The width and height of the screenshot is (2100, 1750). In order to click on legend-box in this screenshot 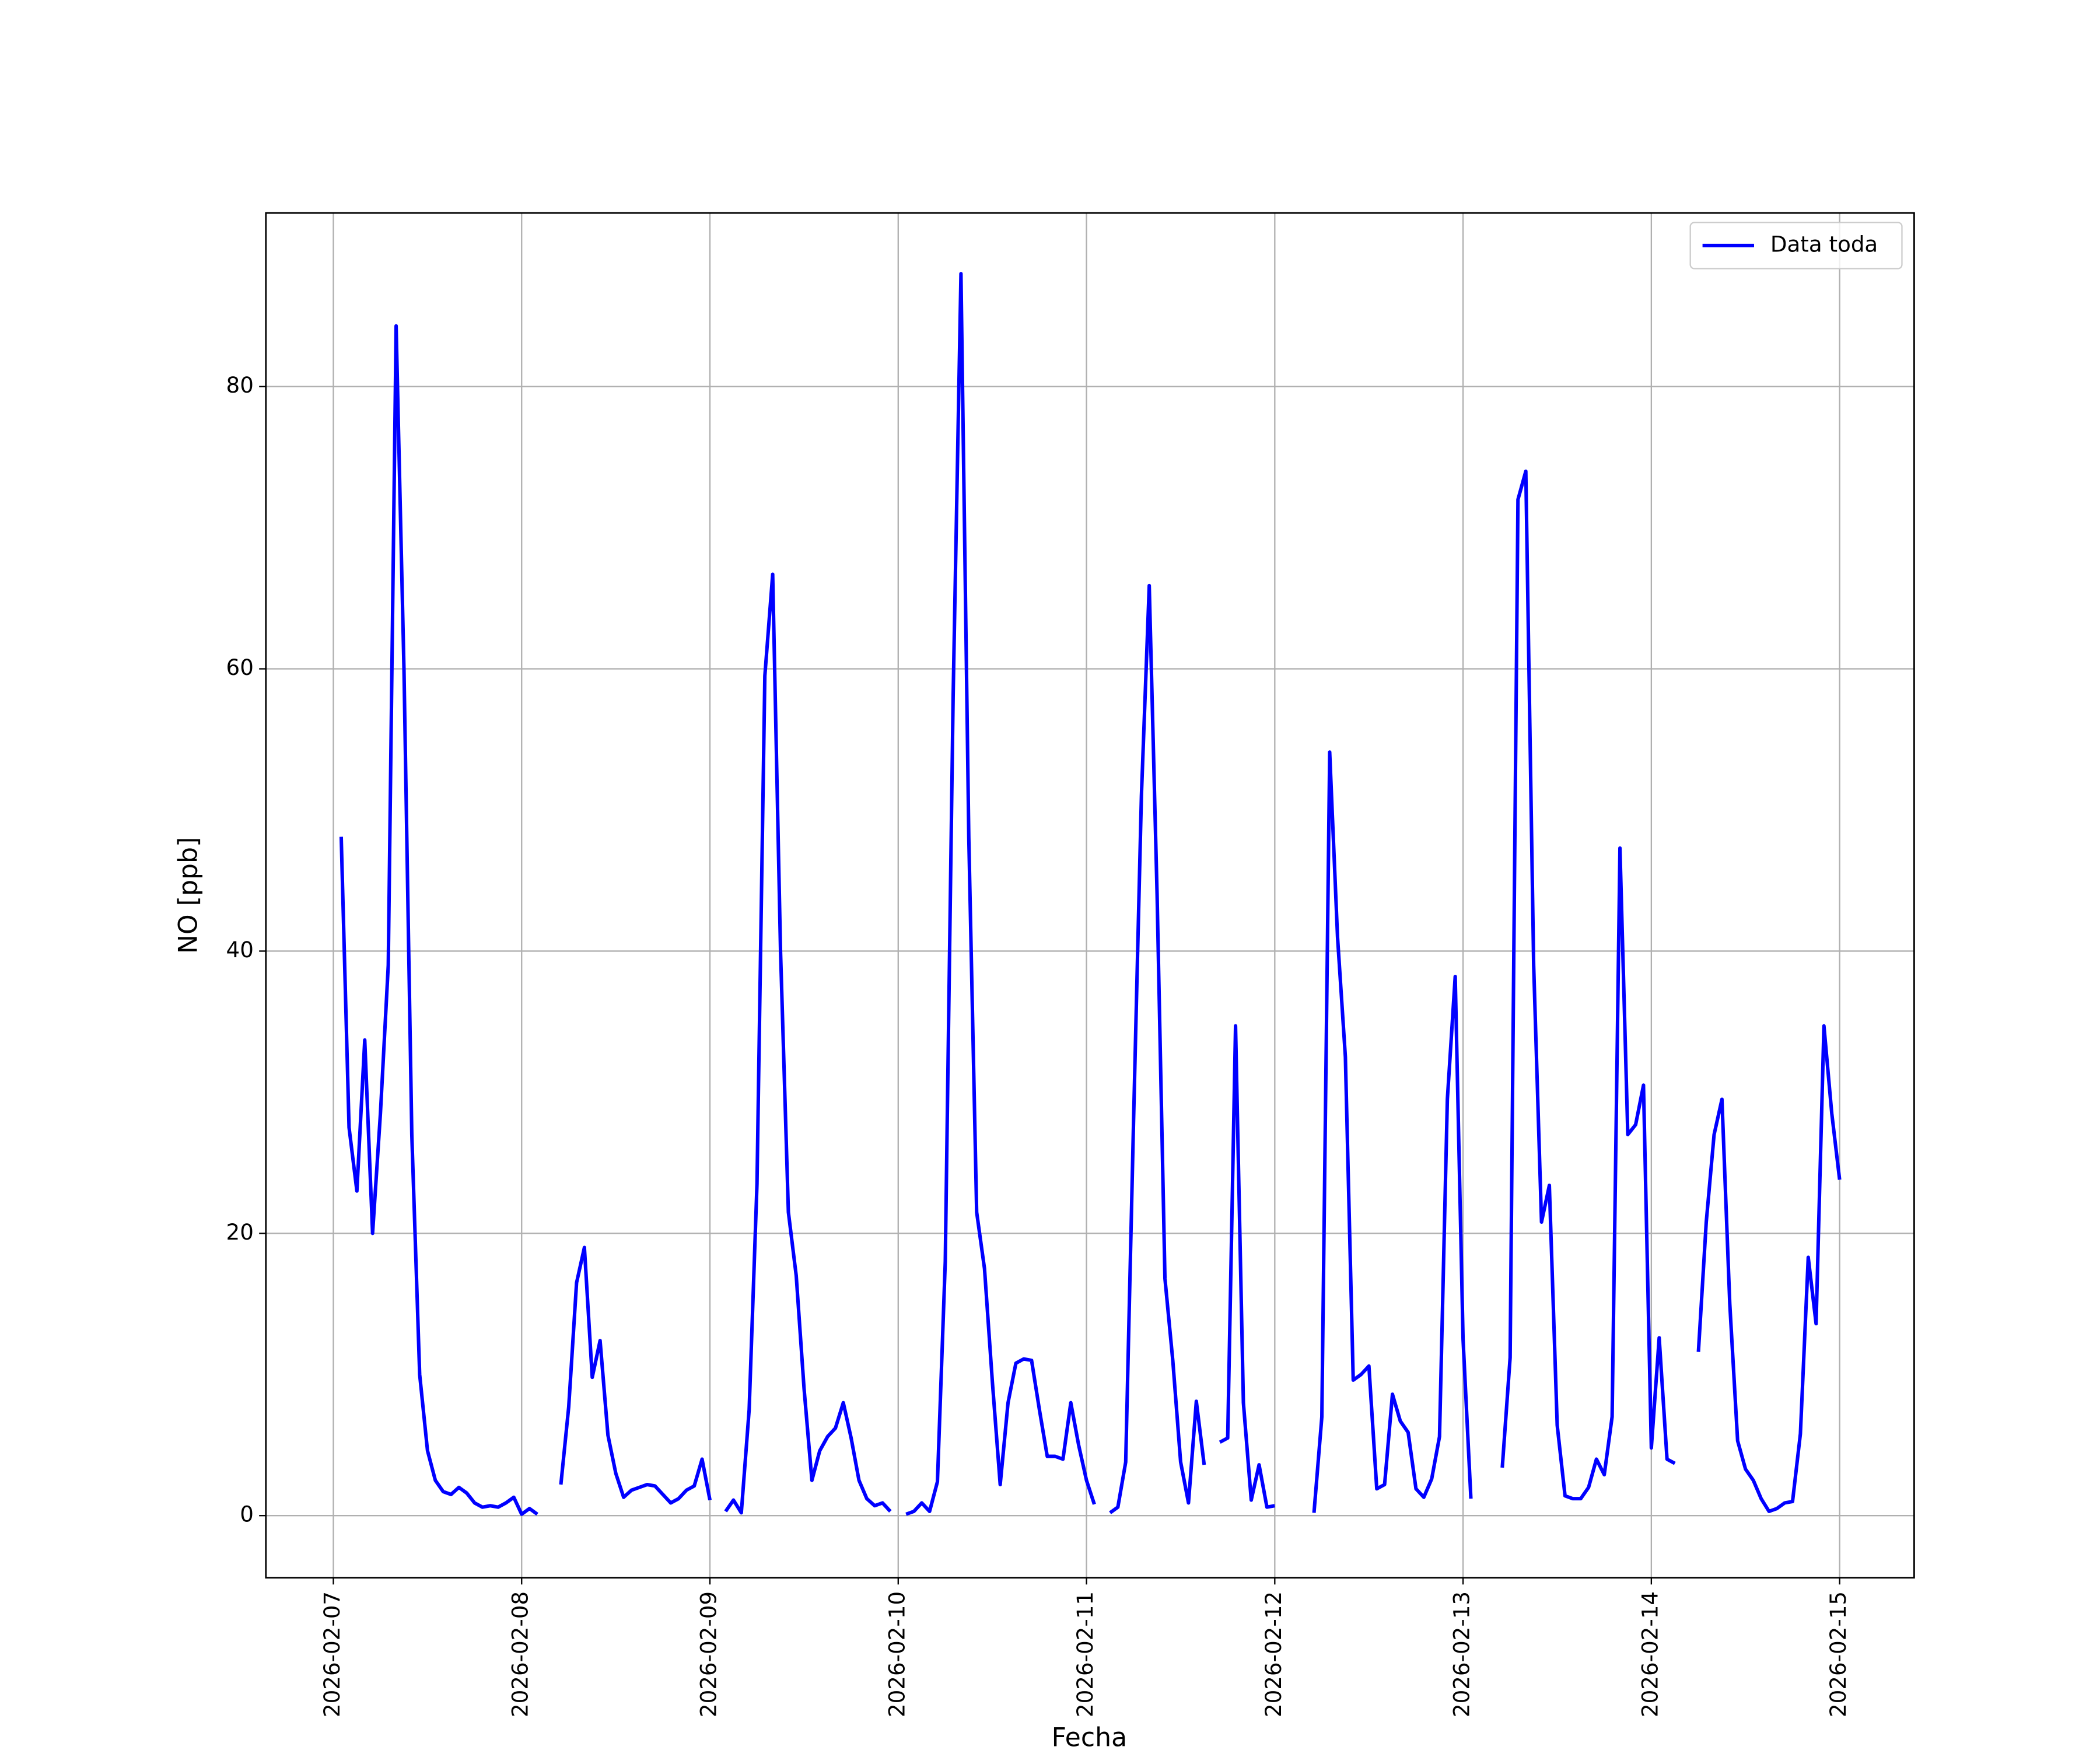, I will do `click(1796, 246)`.